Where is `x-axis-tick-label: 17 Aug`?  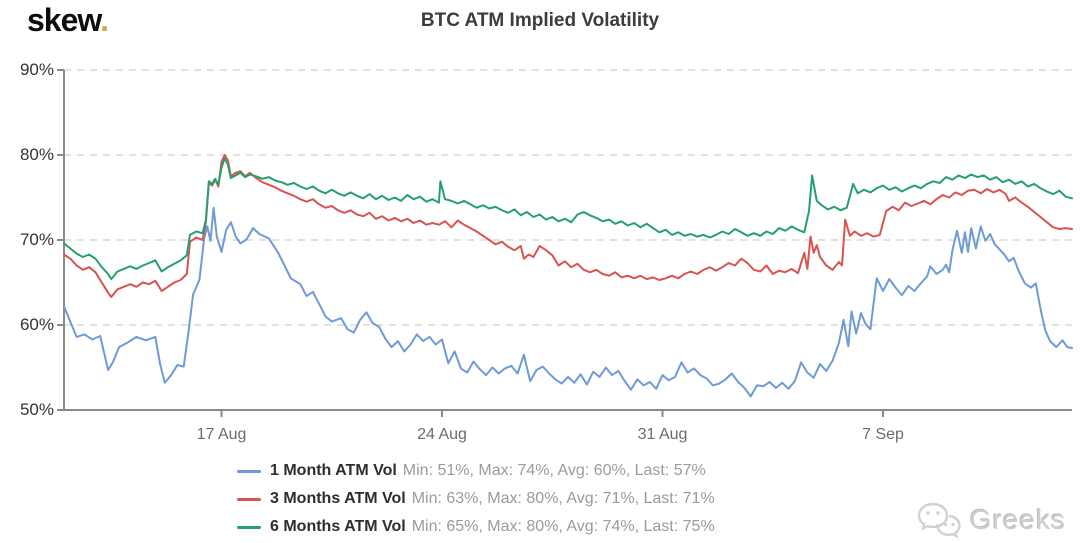 x-axis-tick-label: 17 Aug is located at coordinates (221, 434).